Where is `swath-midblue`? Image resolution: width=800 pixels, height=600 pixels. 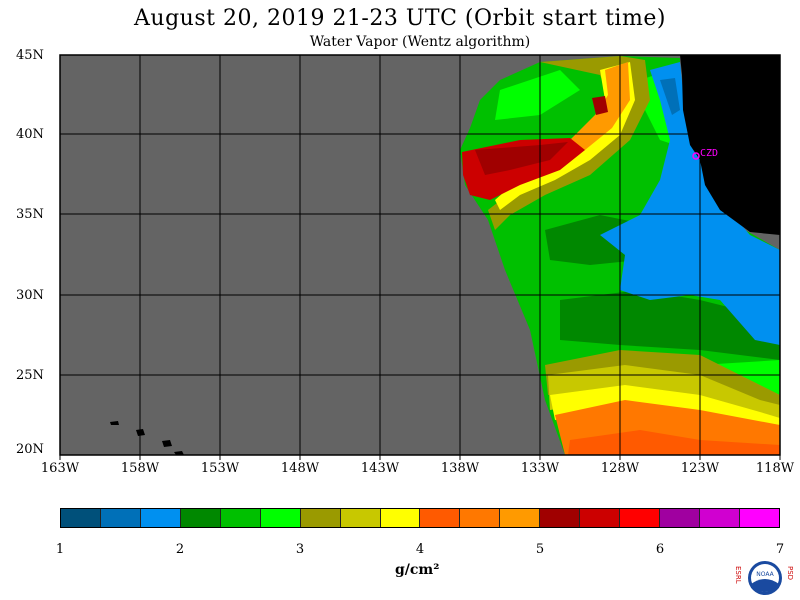
swath-midblue is located at coordinates (670, 96).